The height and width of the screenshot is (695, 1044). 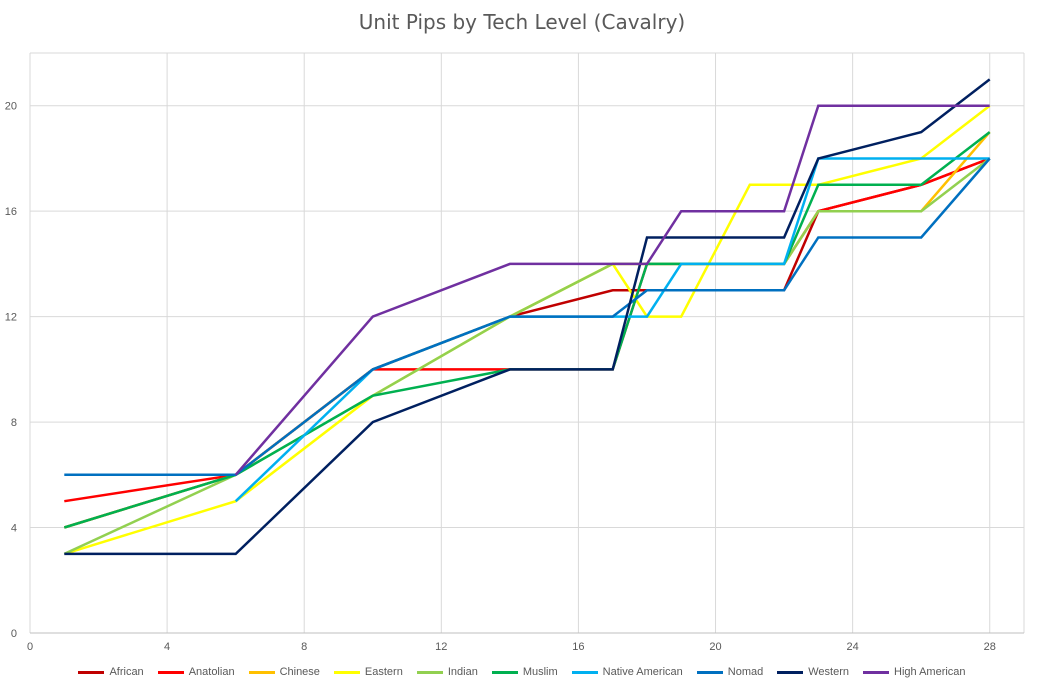 What do you see at coordinates (211, 672) in the screenshot?
I see `legend-label: Anatolian` at bounding box center [211, 672].